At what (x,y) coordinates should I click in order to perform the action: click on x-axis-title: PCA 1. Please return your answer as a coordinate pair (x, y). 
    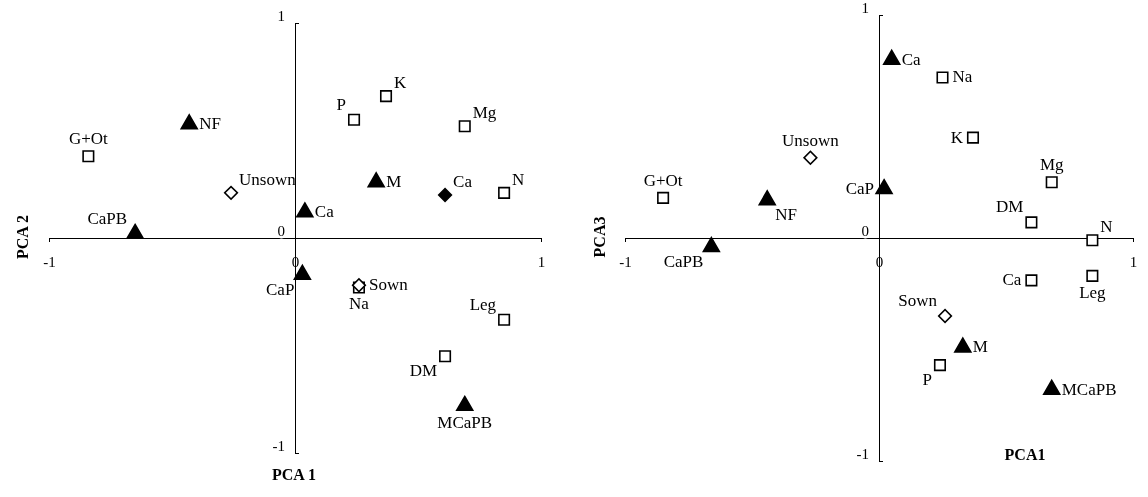
    Looking at the image, I should click on (294, 474).